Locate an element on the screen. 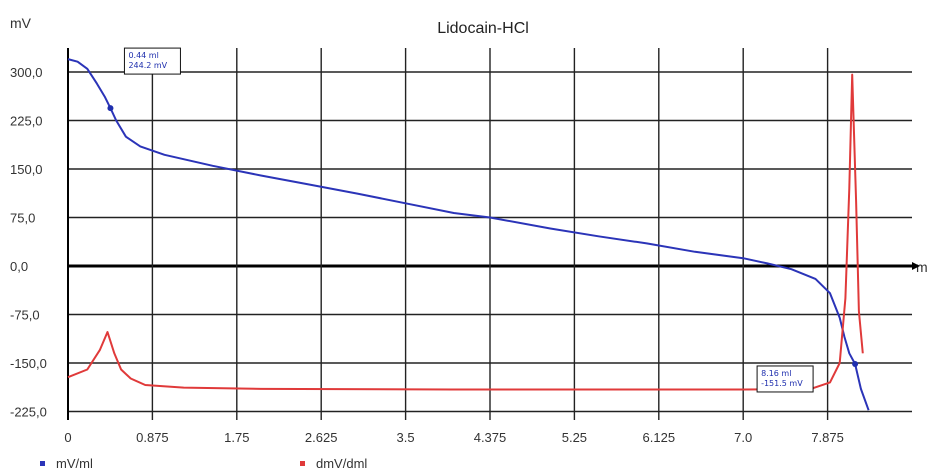 The width and height of the screenshot is (931, 474). annotation-label: -151.5 mV is located at coordinates (782, 383).